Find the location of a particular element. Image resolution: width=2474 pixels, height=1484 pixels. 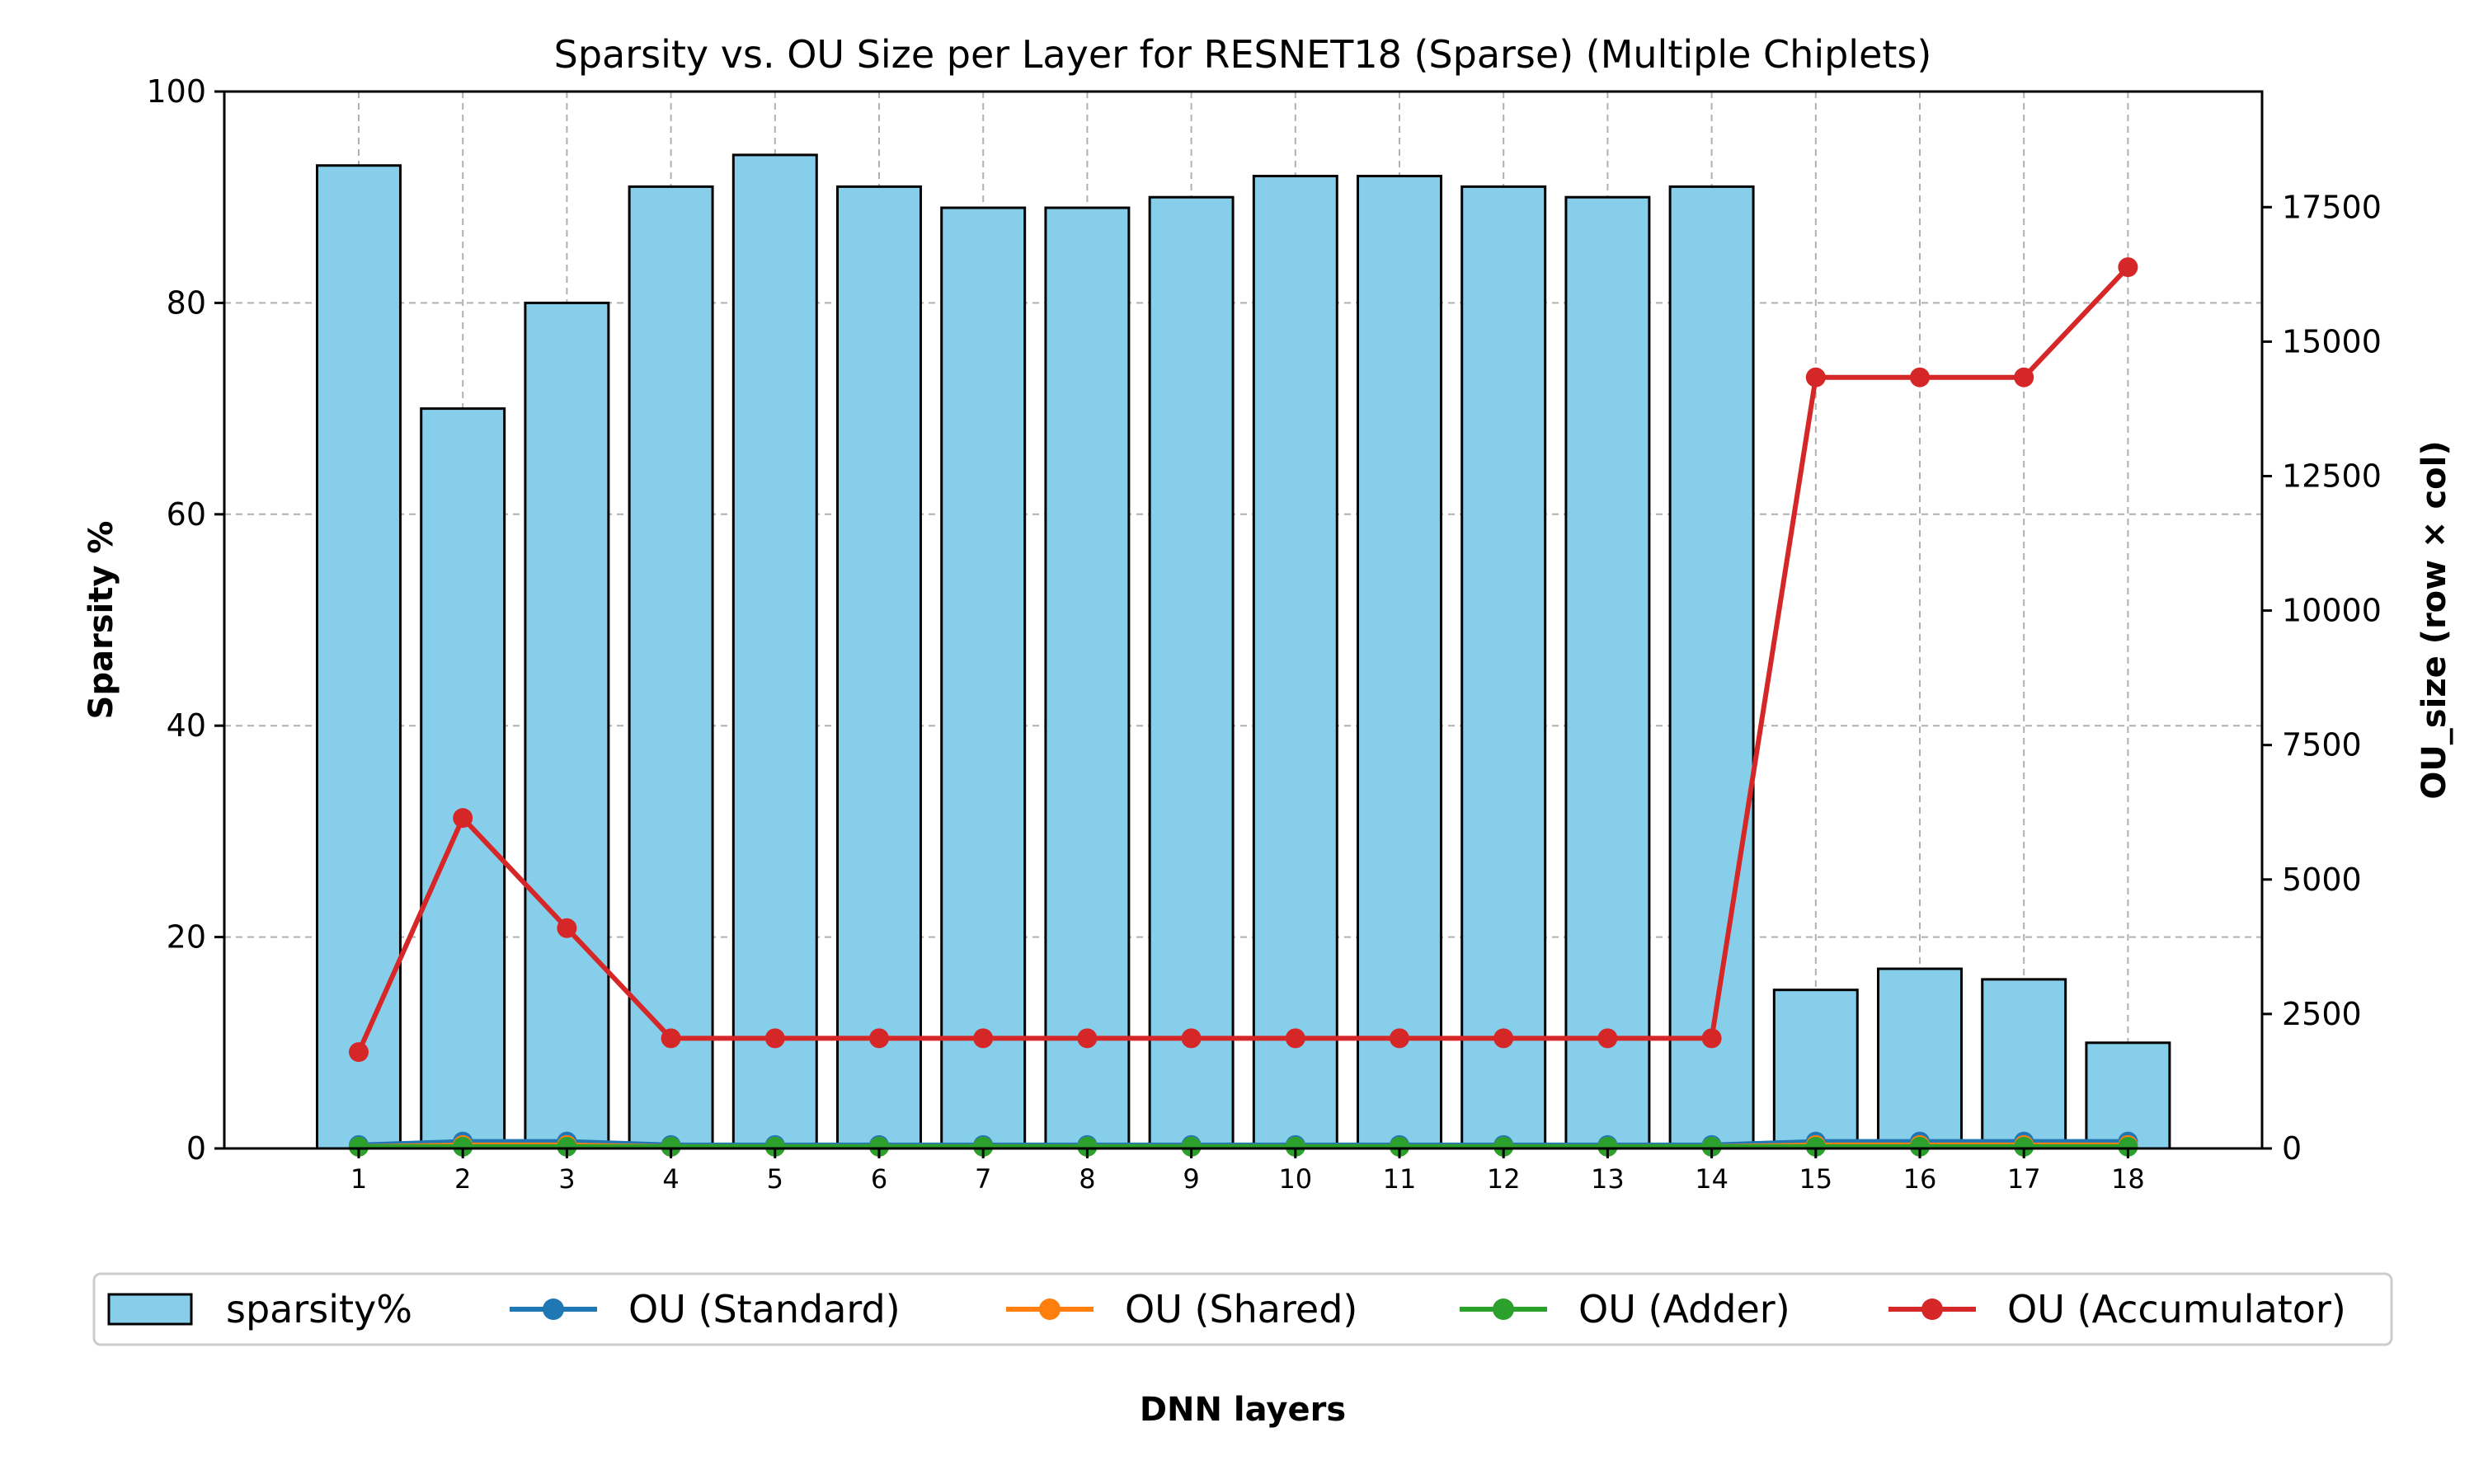

legend-label-sparsity: sparsity% is located at coordinates (319, 1309).